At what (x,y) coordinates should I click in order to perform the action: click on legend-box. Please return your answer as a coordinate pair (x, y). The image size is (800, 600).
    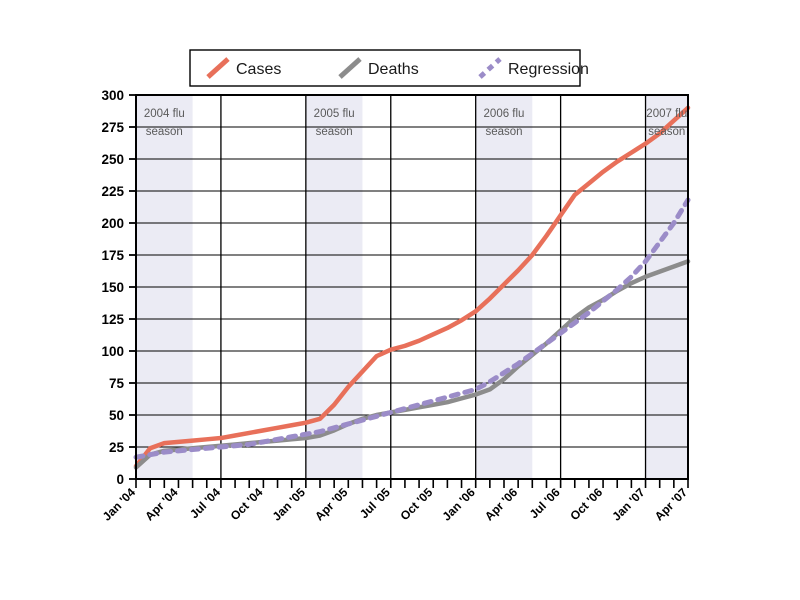
    Looking at the image, I should click on (385, 68).